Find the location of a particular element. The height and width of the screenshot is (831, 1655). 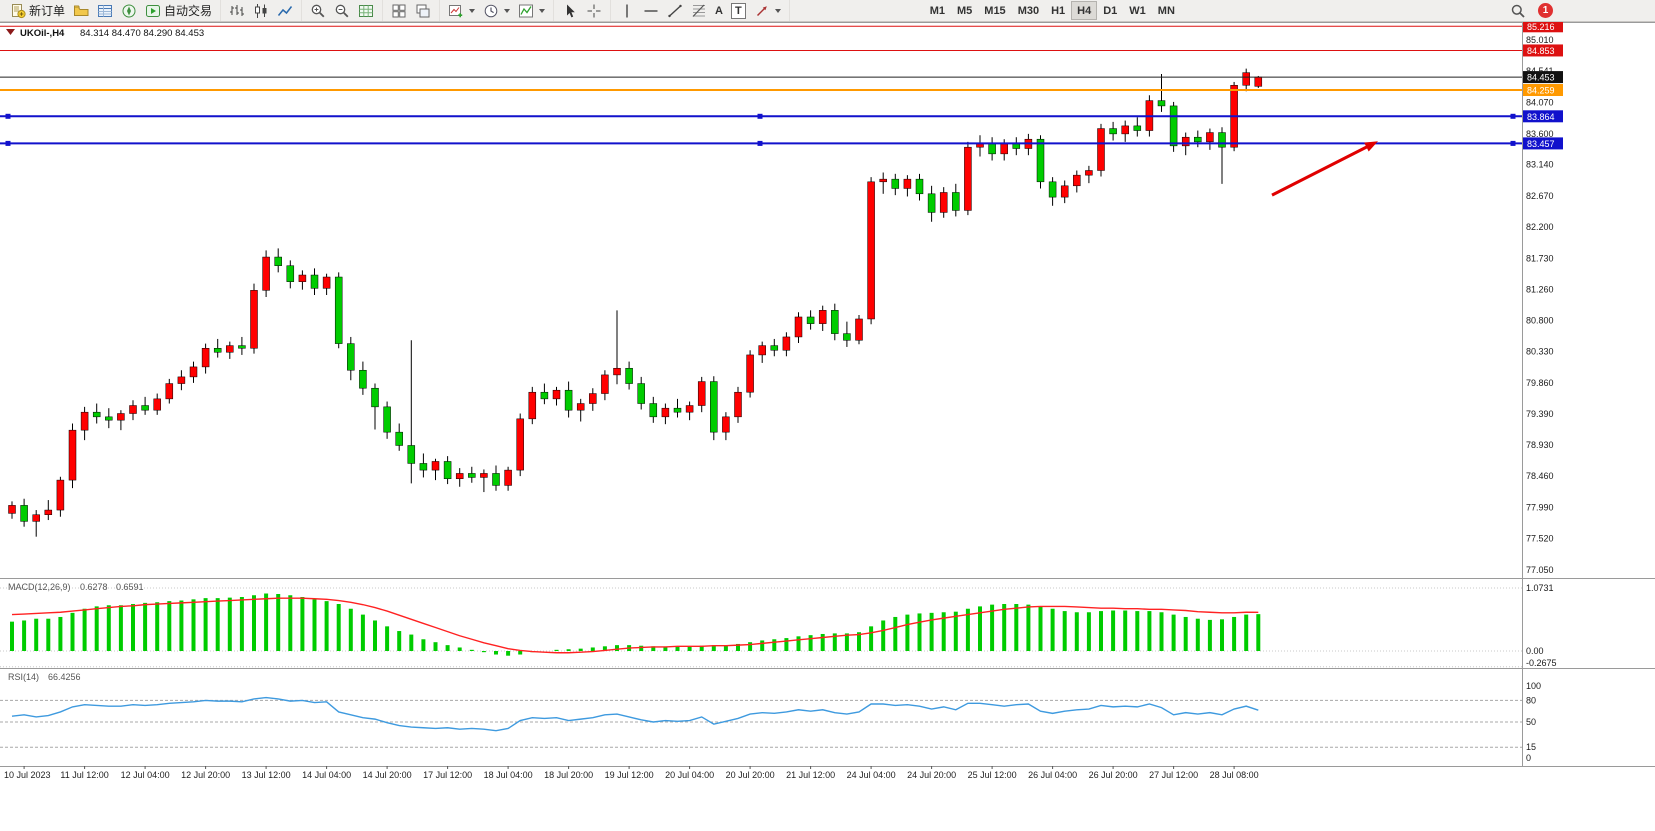

macd-value: 0.6278 is located at coordinates (94, 587).